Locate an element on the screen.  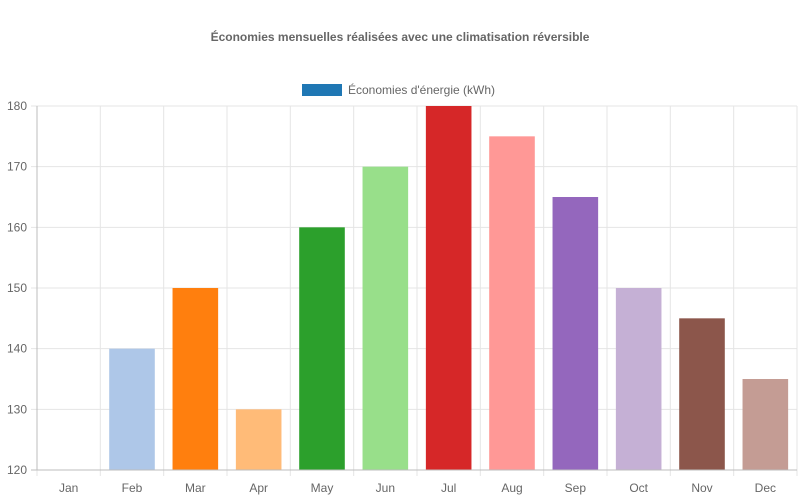
x-tick-label: Feb is located at coordinates (132, 488).